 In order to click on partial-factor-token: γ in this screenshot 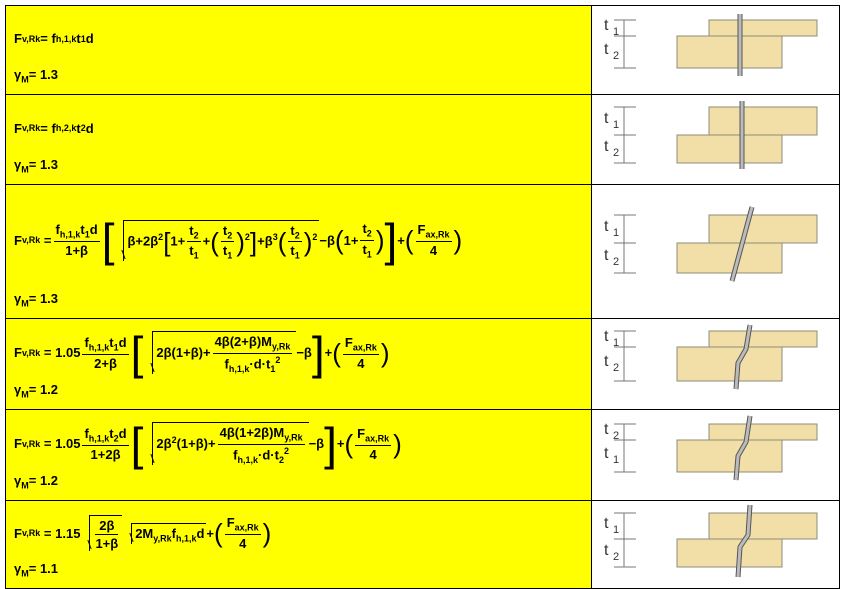, I will do `click(18, 481)`.